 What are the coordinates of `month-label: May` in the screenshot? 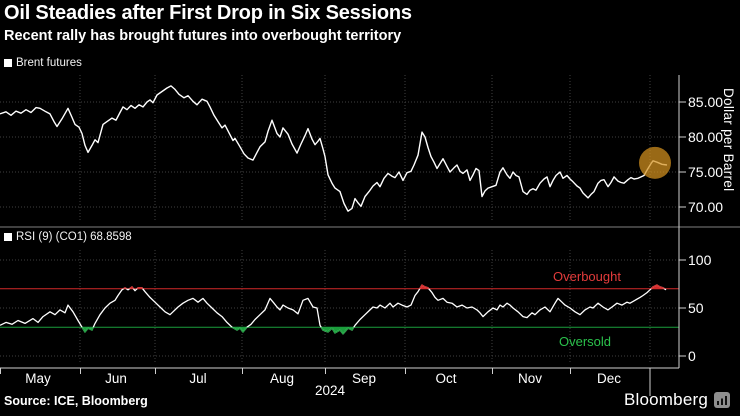 It's located at (38, 378).